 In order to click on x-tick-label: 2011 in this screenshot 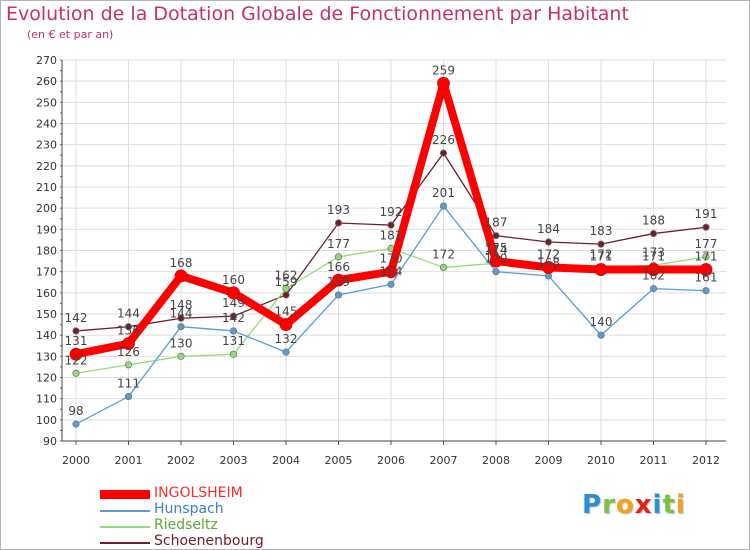, I will do `click(654, 460)`.